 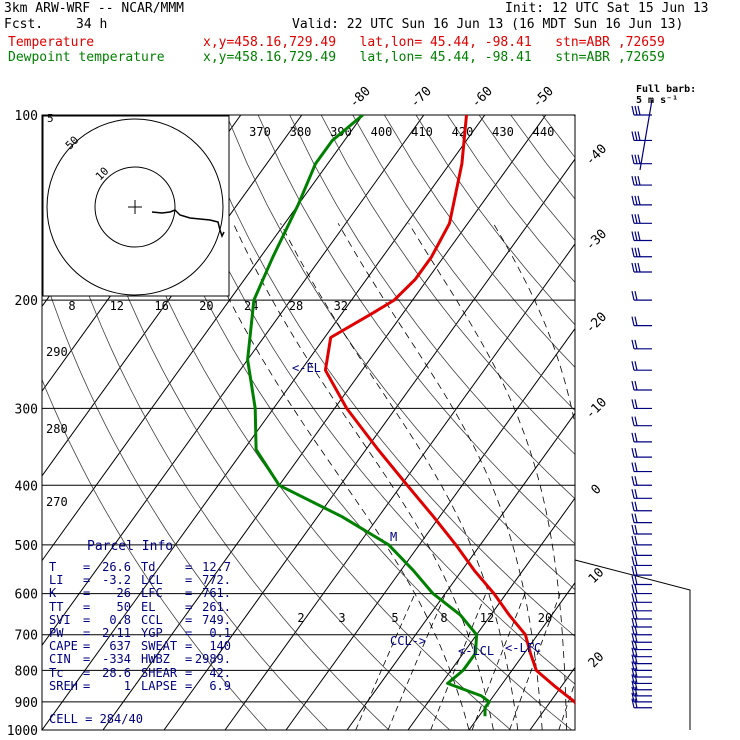 What do you see at coordinates (394, 618) in the screenshot?
I see `mixing-ratio-tick-label: 5` at bounding box center [394, 618].